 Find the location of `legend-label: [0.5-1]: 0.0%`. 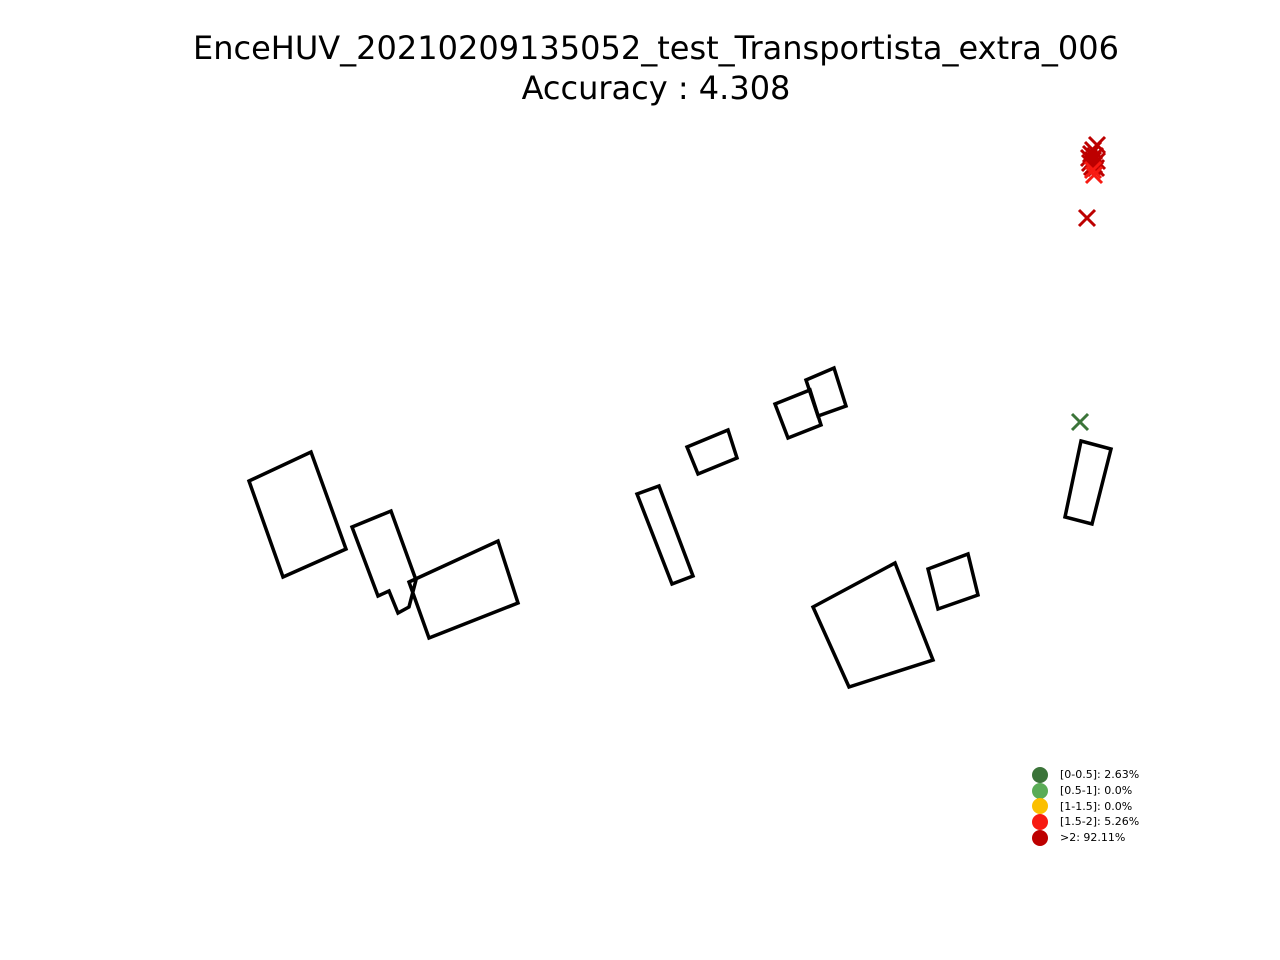

legend-label: [0.5-1]: 0.0% is located at coordinates (1096, 791).